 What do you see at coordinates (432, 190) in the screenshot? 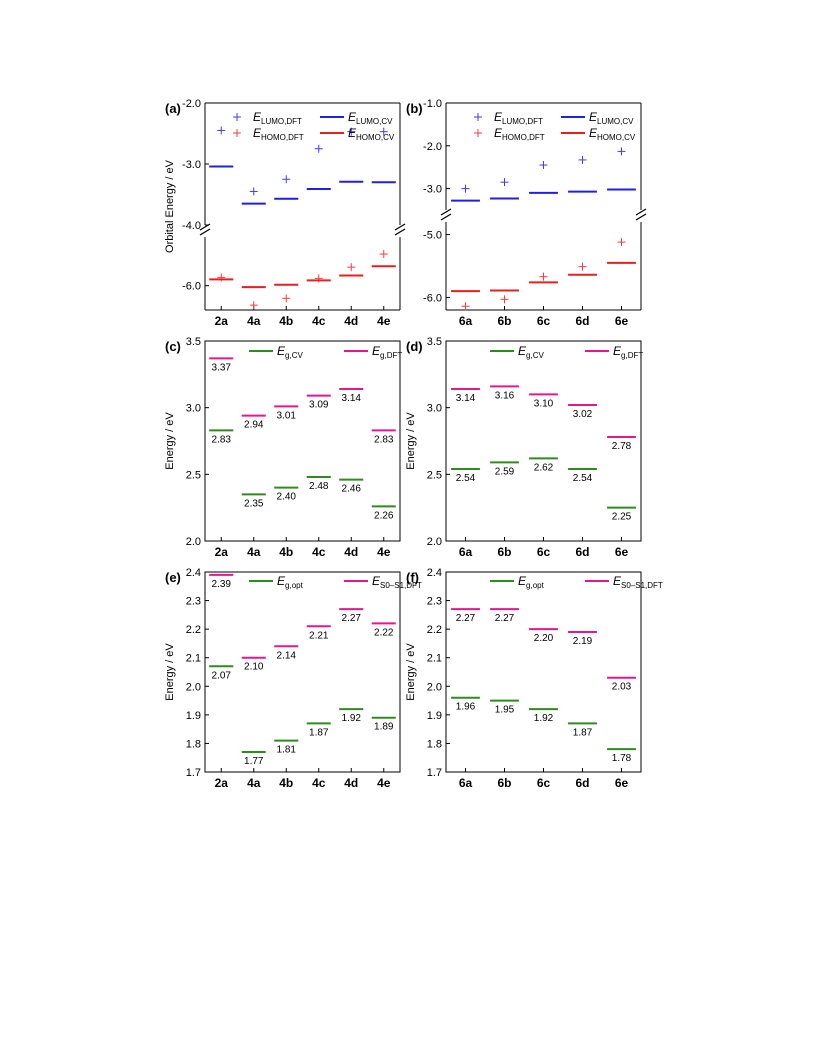
I see `y-tick-label: -3.0` at bounding box center [432, 190].